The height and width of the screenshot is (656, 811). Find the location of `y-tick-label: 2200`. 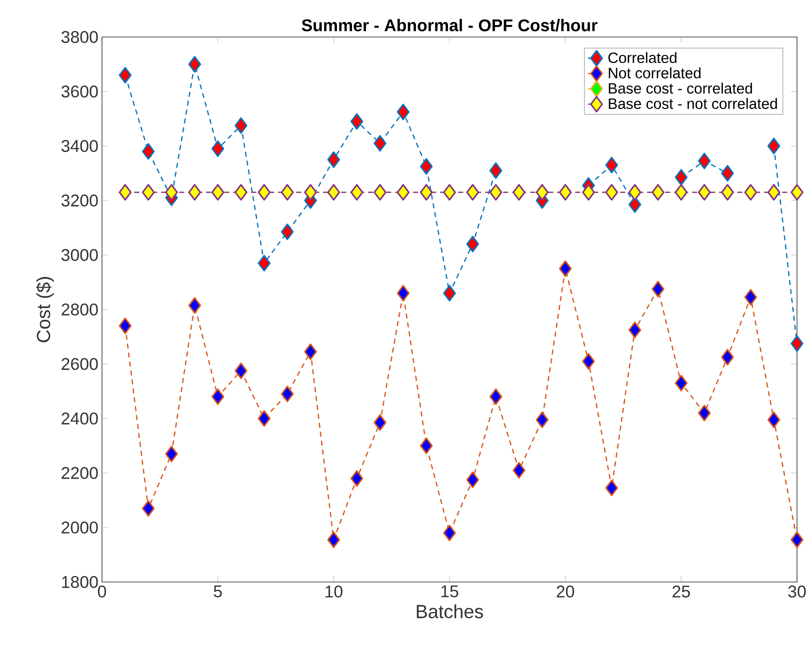

y-tick-label: 2200 is located at coordinates (80, 473).